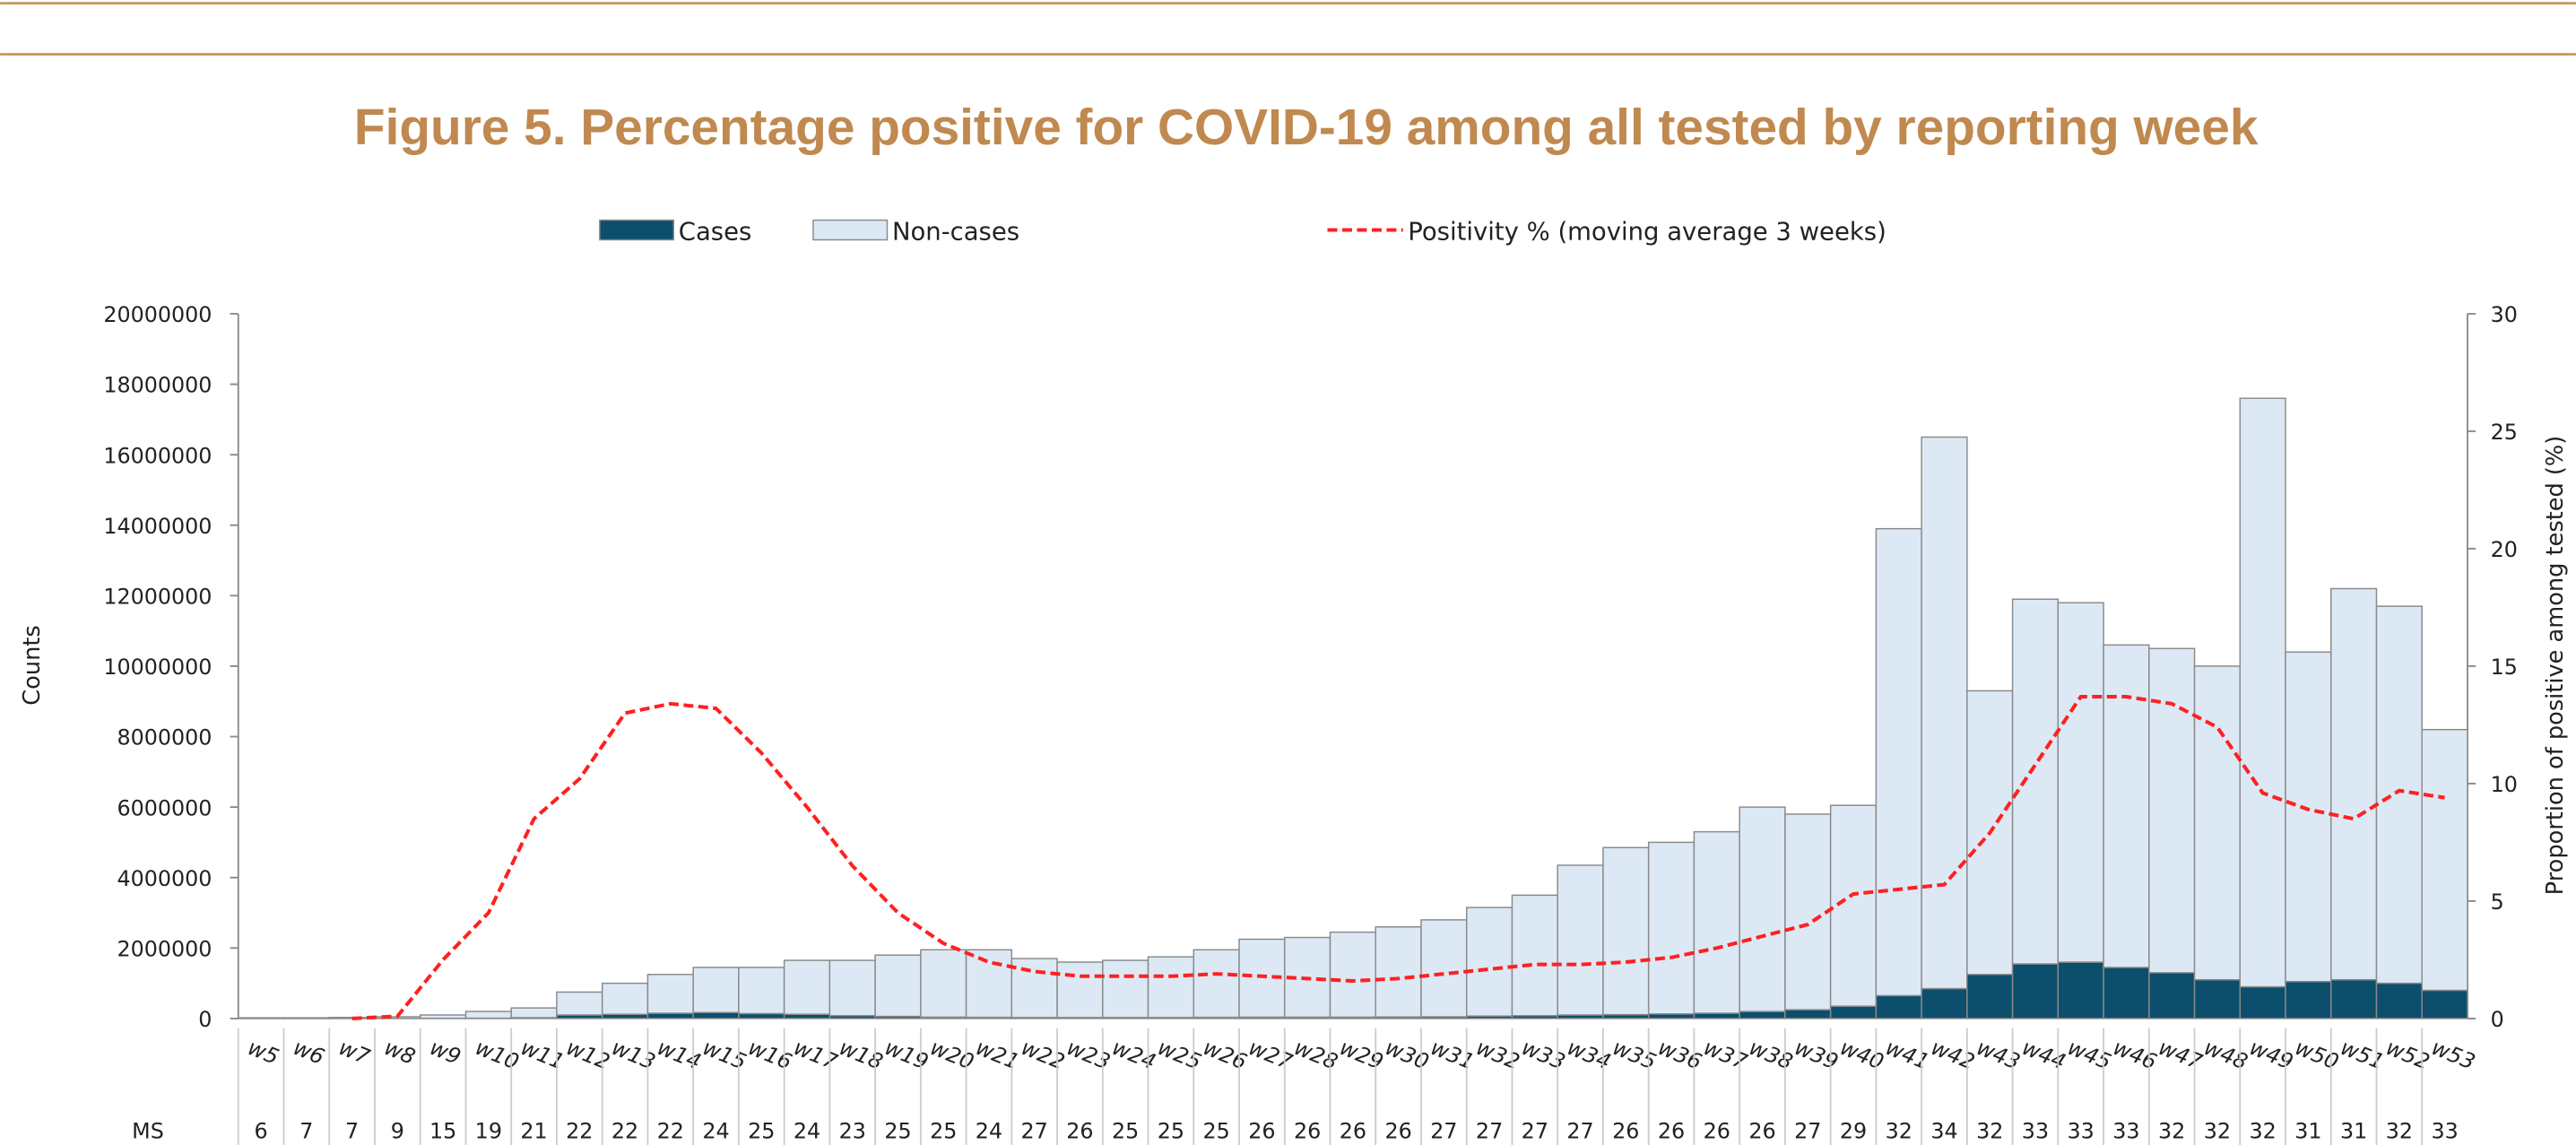 The image size is (2576, 1145). What do you see at coordinates (852, 1131) in the screenshot?
I see `ms-value: 23` at bounding box center [852, 1131].